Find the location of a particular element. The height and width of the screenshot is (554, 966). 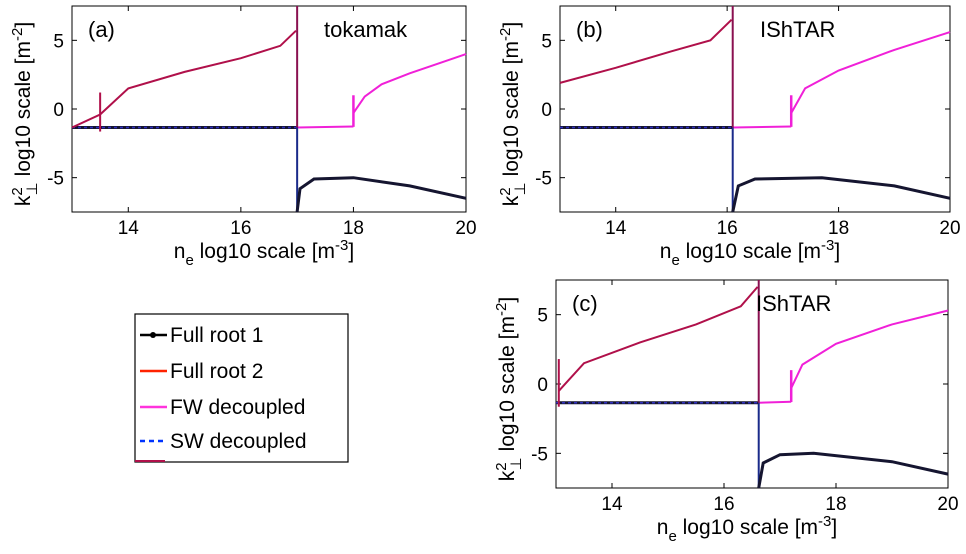

panel-c-xtick-label: 20 is located at coordinates (947, 504).